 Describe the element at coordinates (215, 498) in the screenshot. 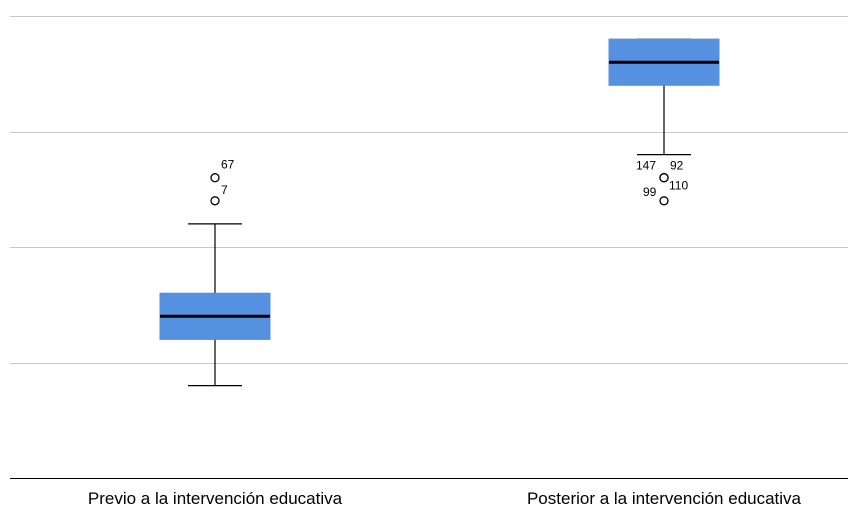

I see `x-tick-label: Previo a la intervención educativa` at that location.